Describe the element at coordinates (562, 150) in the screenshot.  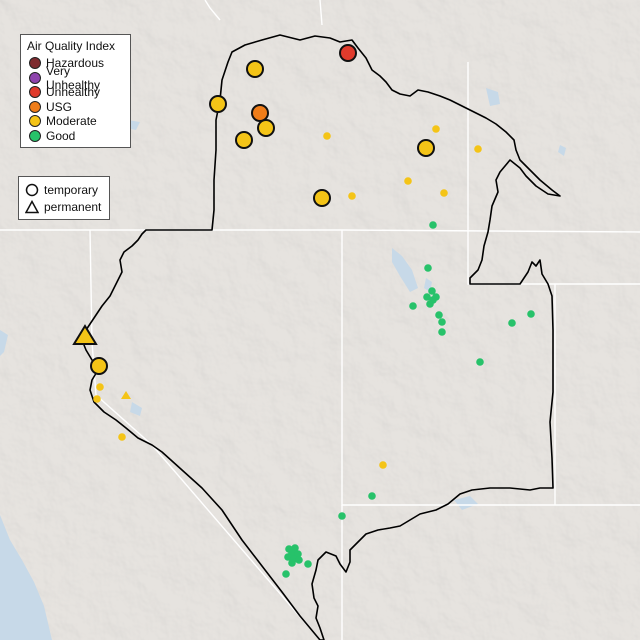
I see `lake-east` at that location.